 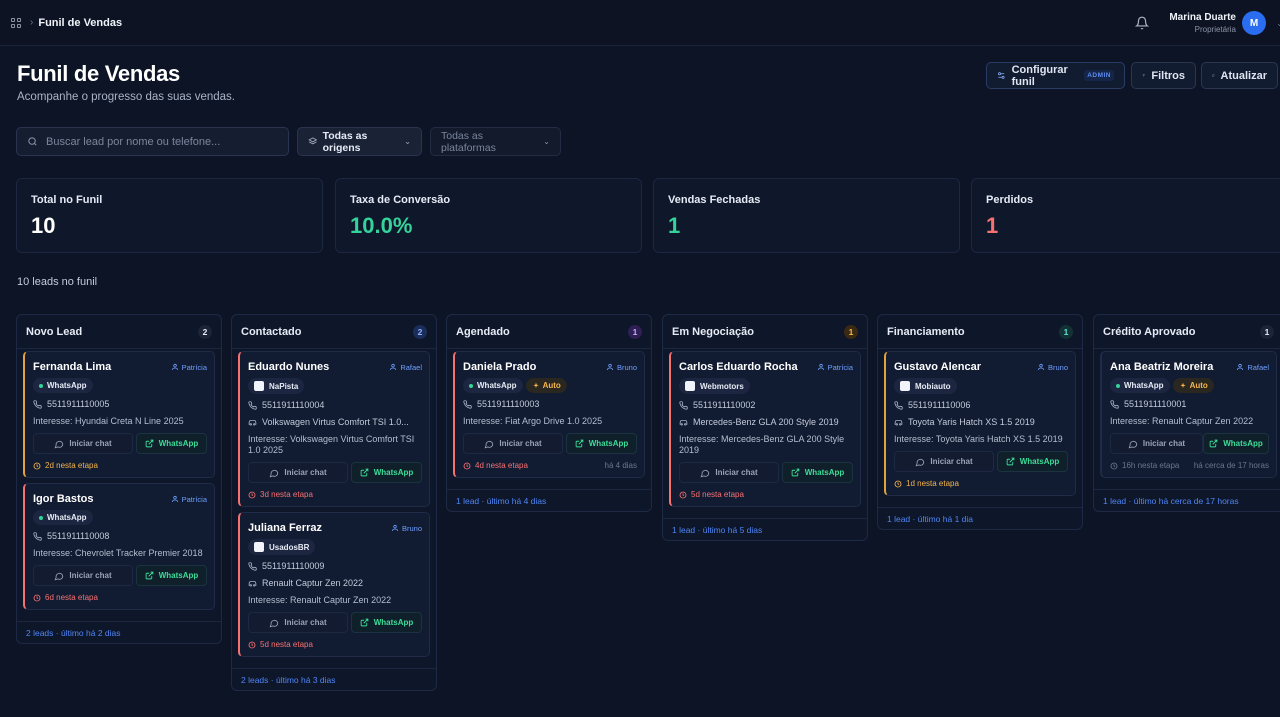 I want to click on stat-label: Total no Funil, so click(x=67, y=200).